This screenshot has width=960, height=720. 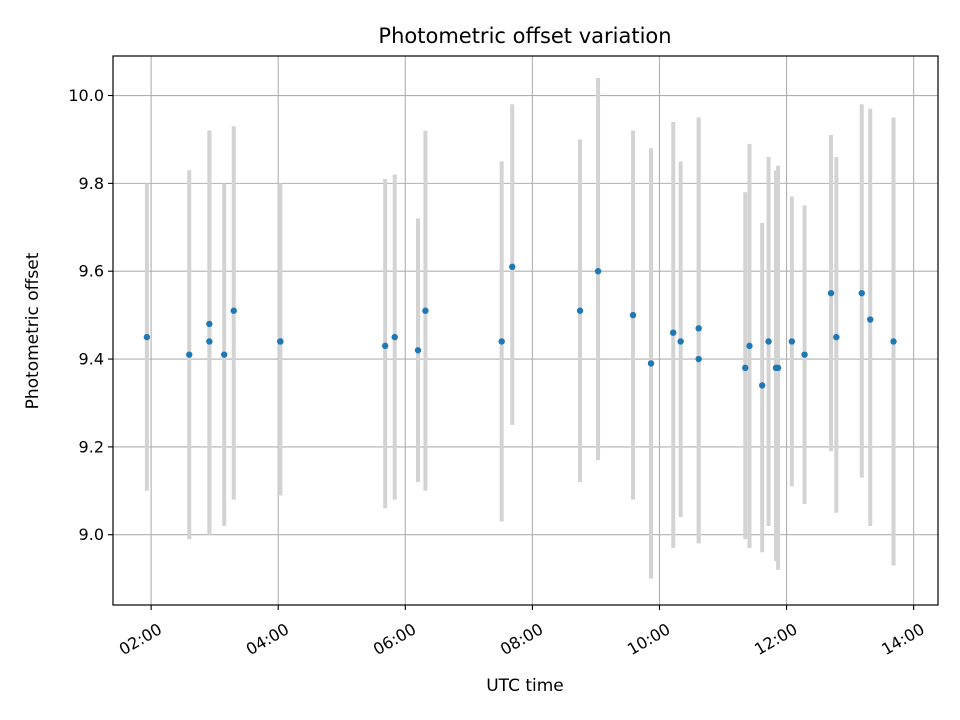 What do you see at coordinates (91, 534) in the screenshot?
I see `y-tick-label: 9.0` at bounding box center [91, 534].